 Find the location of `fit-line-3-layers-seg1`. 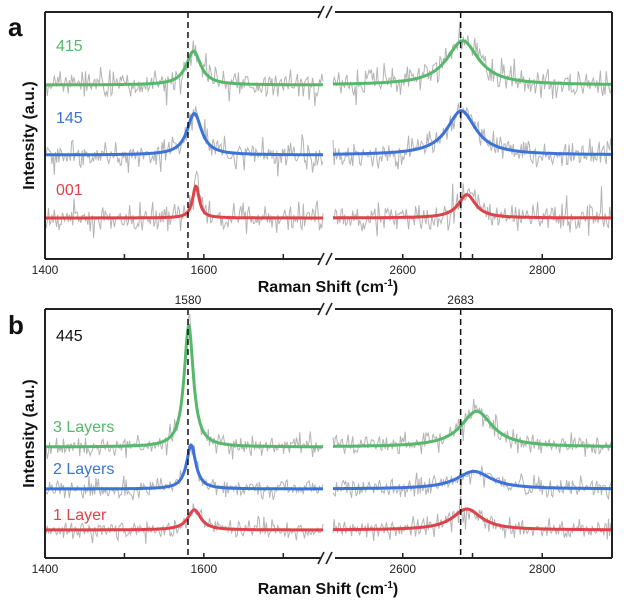

fit-line-3-layers-seg1 is located at coordinates (472, 428).